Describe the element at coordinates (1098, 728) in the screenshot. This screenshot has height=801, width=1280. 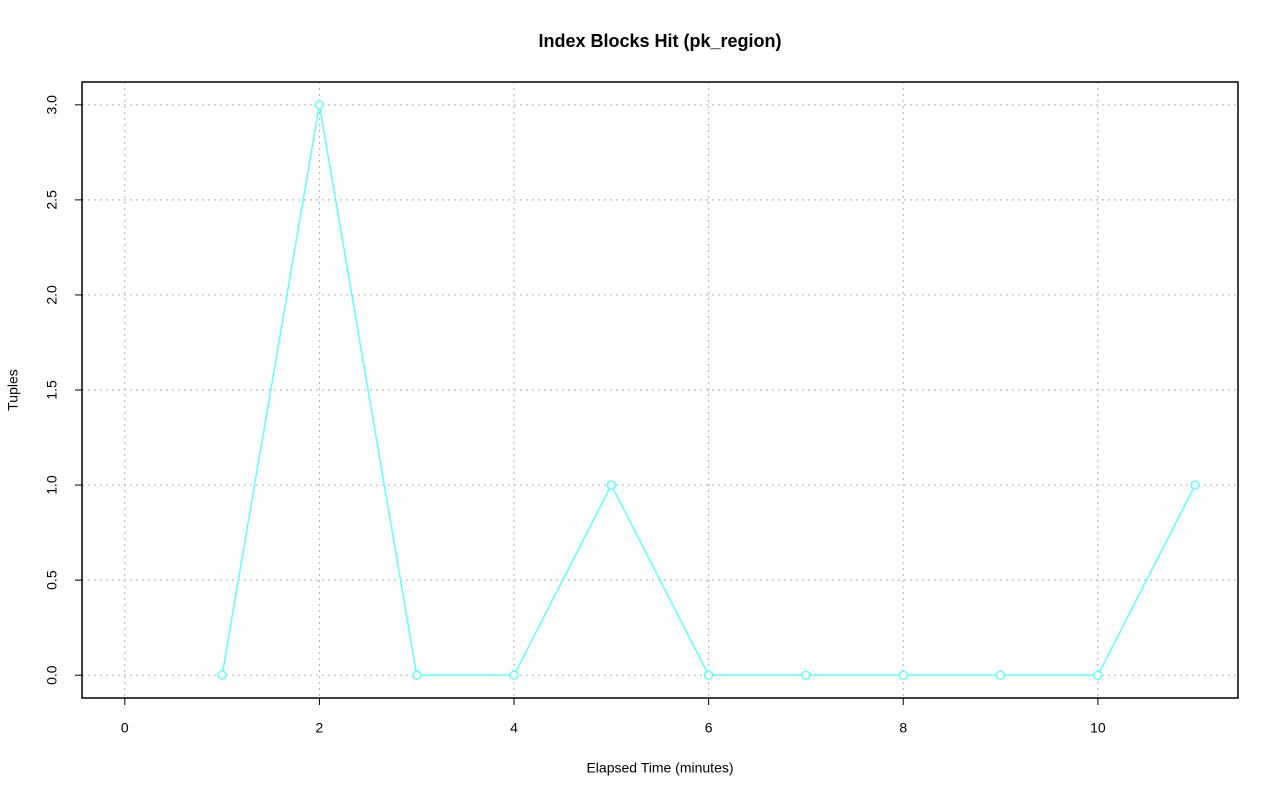
I see `x-tick-label: 10` at that location.